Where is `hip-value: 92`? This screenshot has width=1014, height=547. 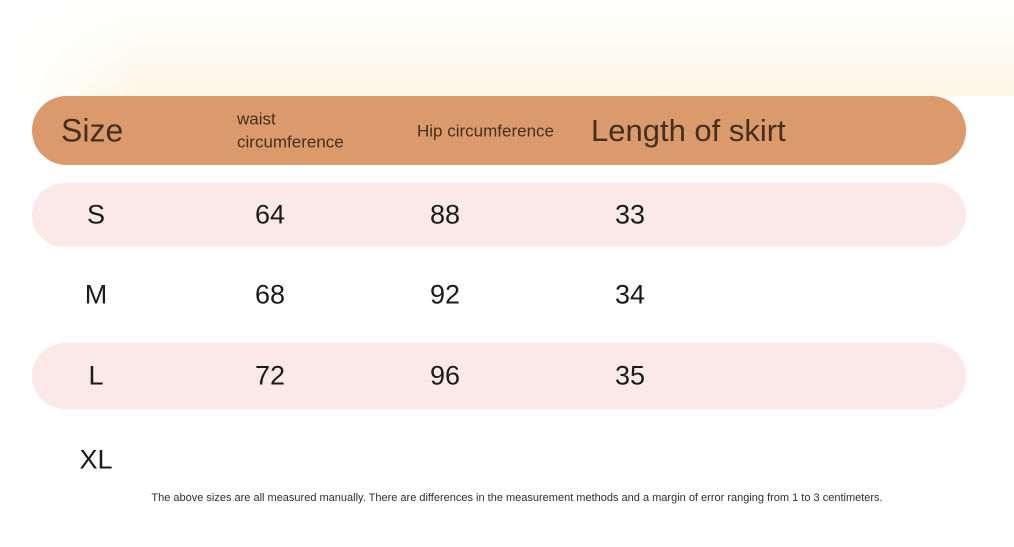 hip-value: 92 is located at coordinates (445, 294).